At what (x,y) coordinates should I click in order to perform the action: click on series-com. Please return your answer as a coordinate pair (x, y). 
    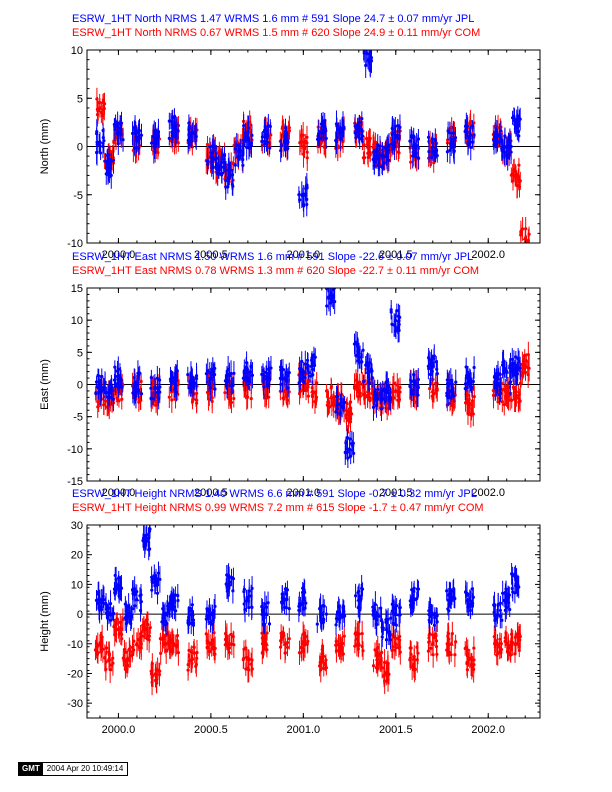
    Looking at the image, I should click on (307, 652).